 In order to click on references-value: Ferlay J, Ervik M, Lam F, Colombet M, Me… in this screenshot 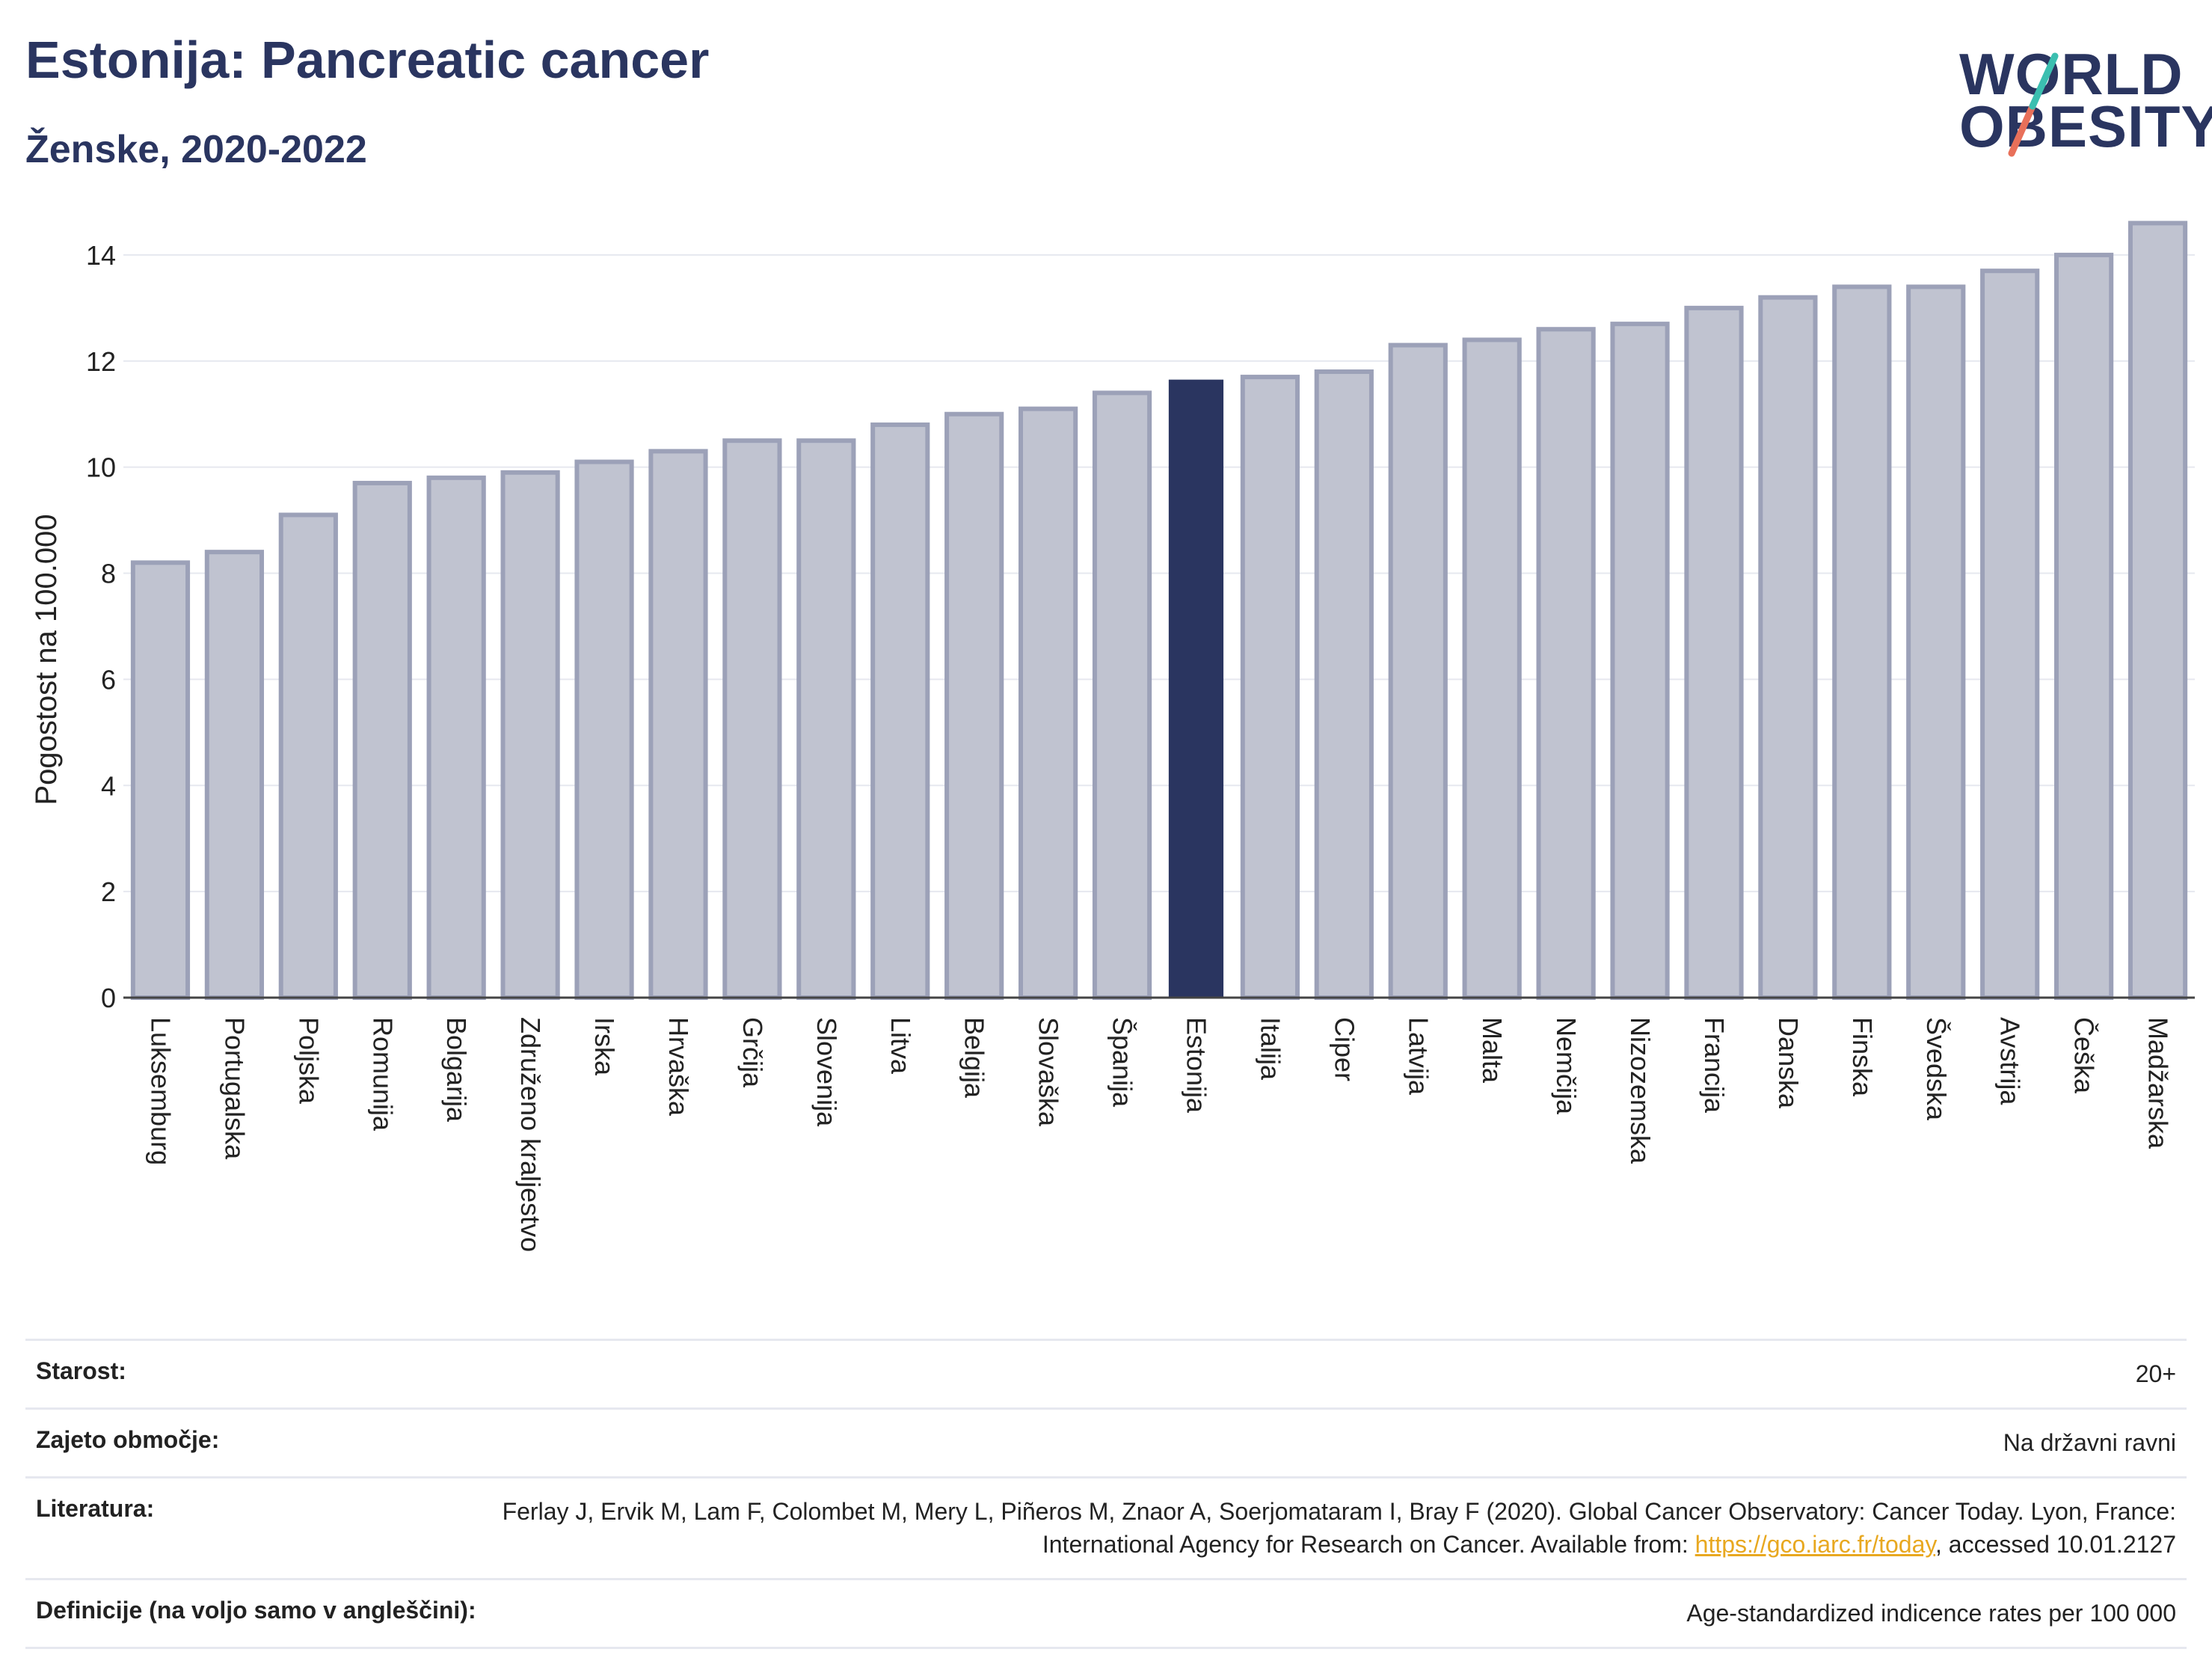, I will do `click(1316, 1528)`.